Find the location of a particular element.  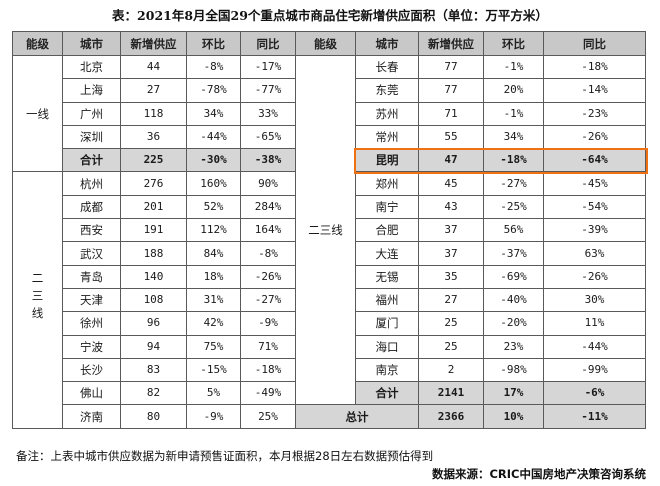

table-row: 上海 27 -78% -77% 东莞 77 20% -14% is located at coordinates (329, 90).